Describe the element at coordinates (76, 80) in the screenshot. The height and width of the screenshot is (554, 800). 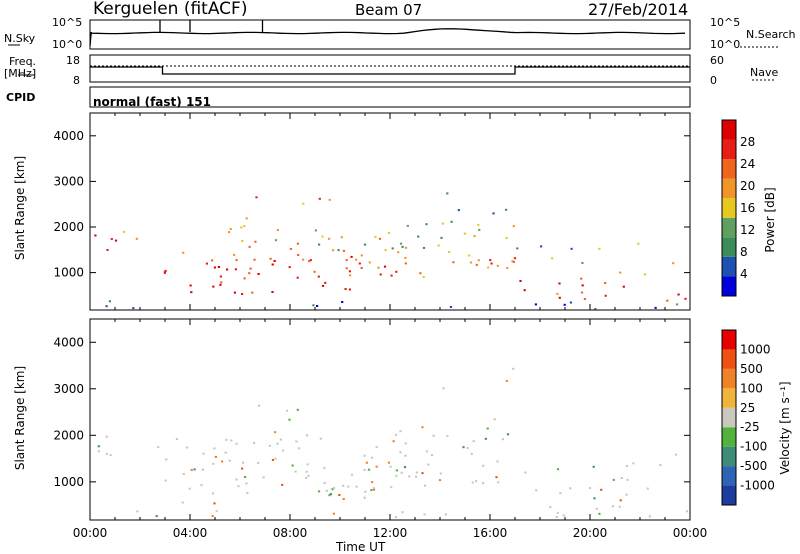
I see `freq-tick-bottom: 8` at that location.